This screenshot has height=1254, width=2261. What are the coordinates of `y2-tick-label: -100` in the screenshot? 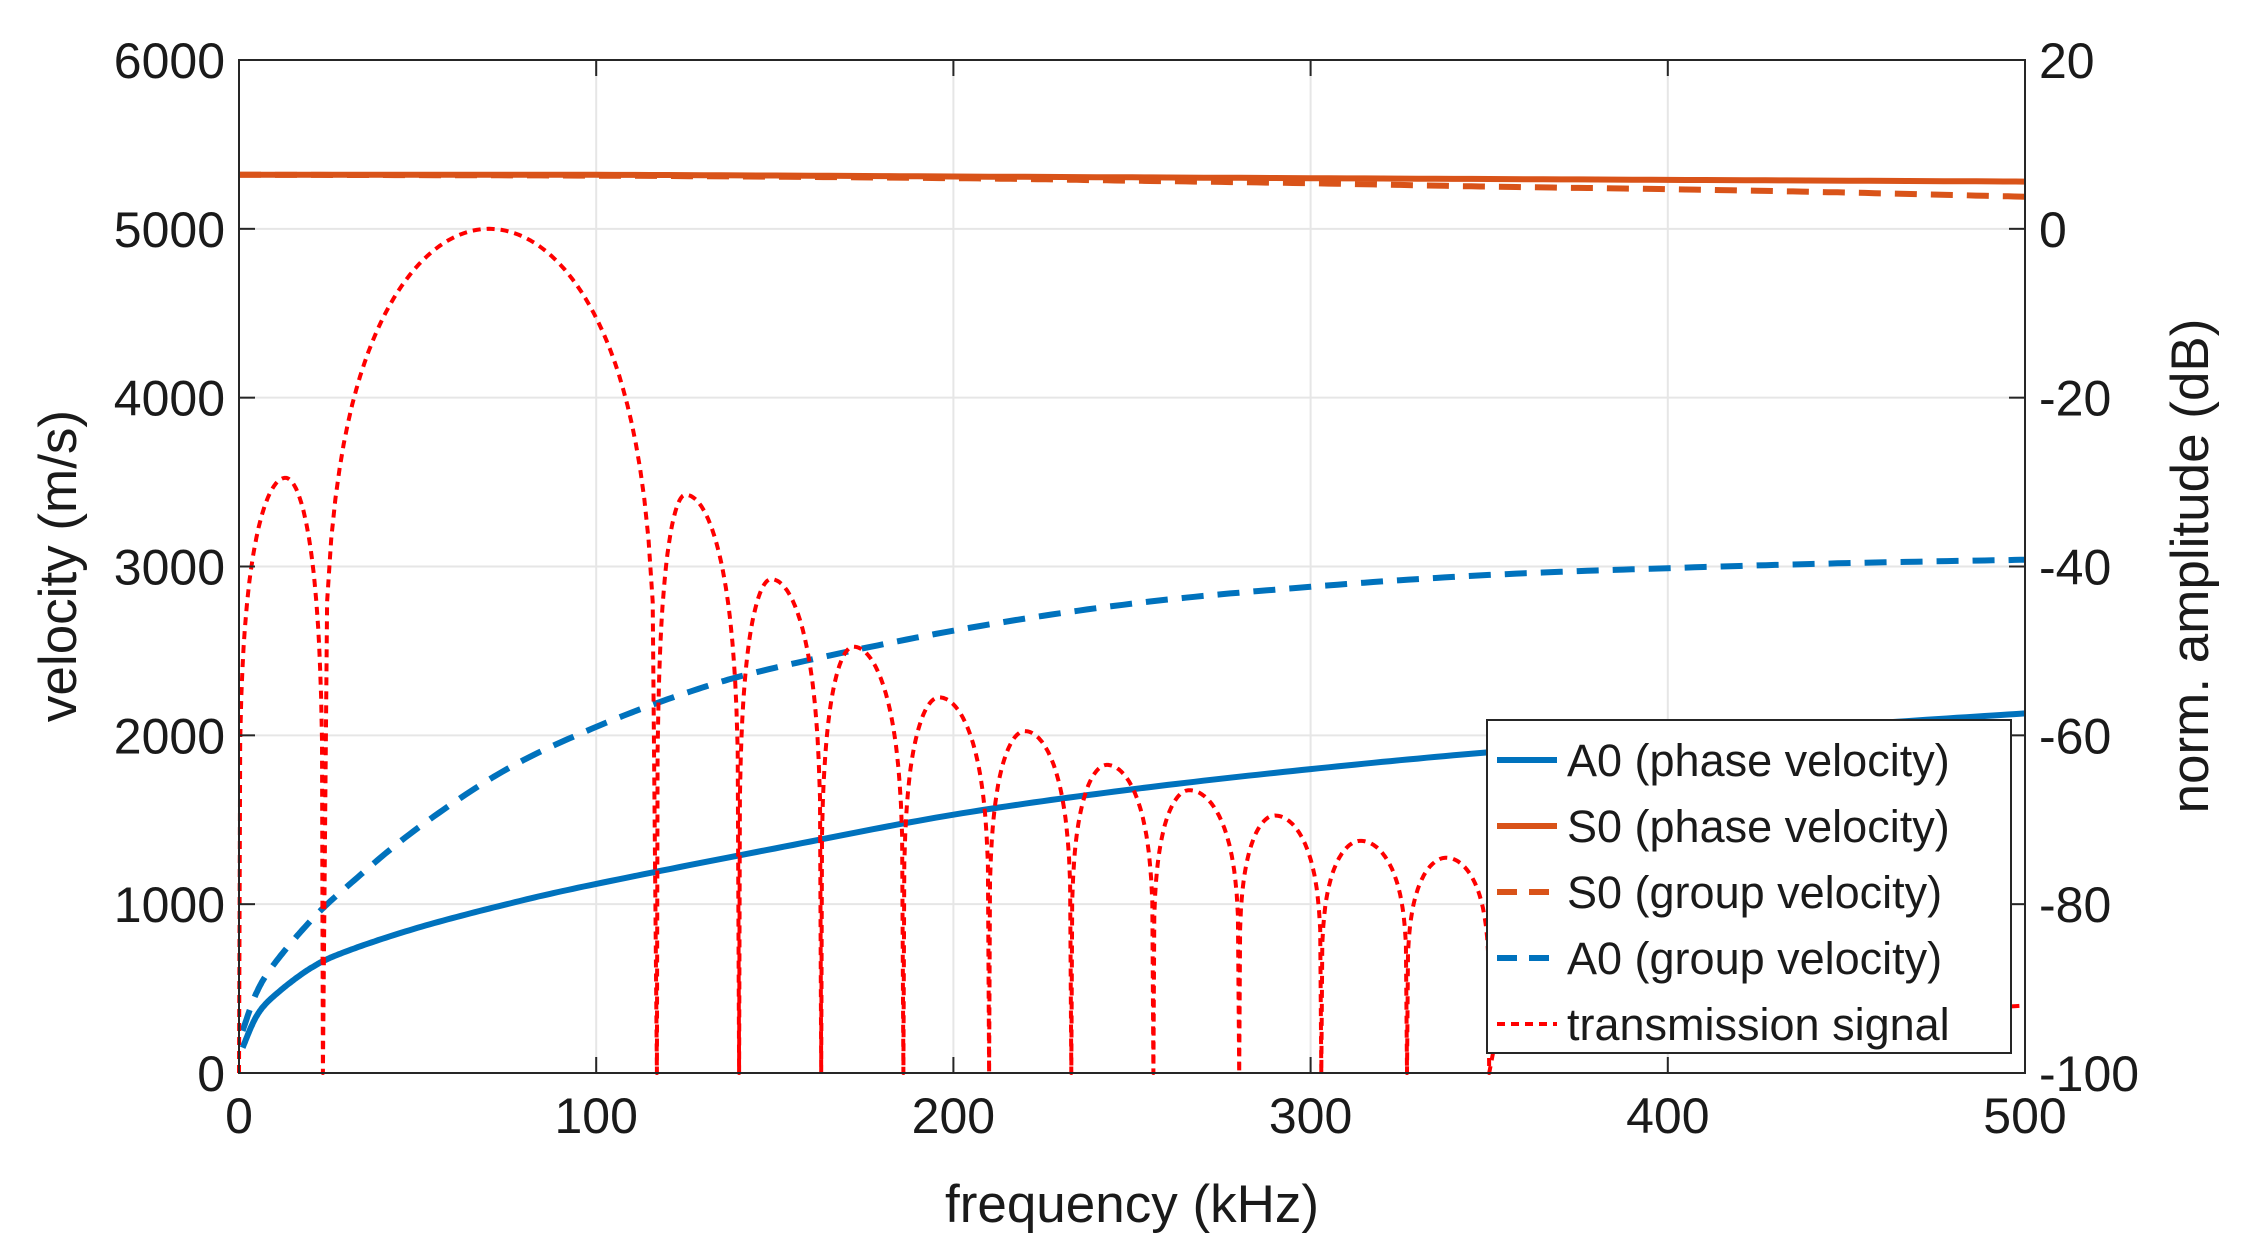 It's located at (2089, 1074).